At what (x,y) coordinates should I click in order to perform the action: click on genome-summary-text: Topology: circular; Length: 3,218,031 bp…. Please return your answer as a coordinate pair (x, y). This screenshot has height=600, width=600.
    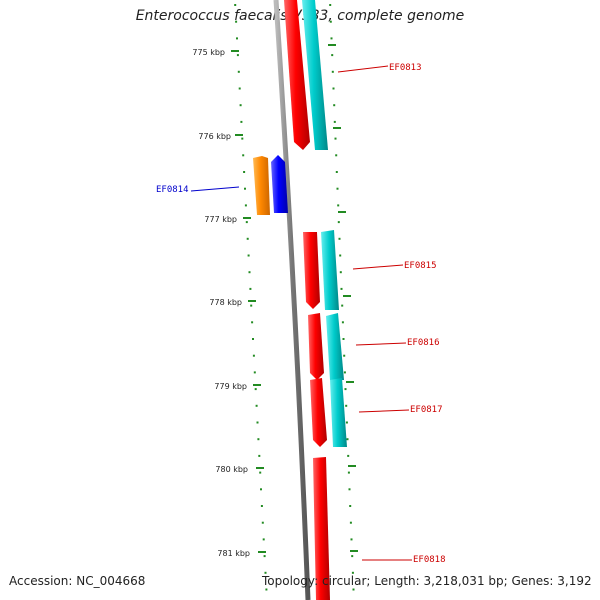
    Looking at the image, I should click on (427, 581).